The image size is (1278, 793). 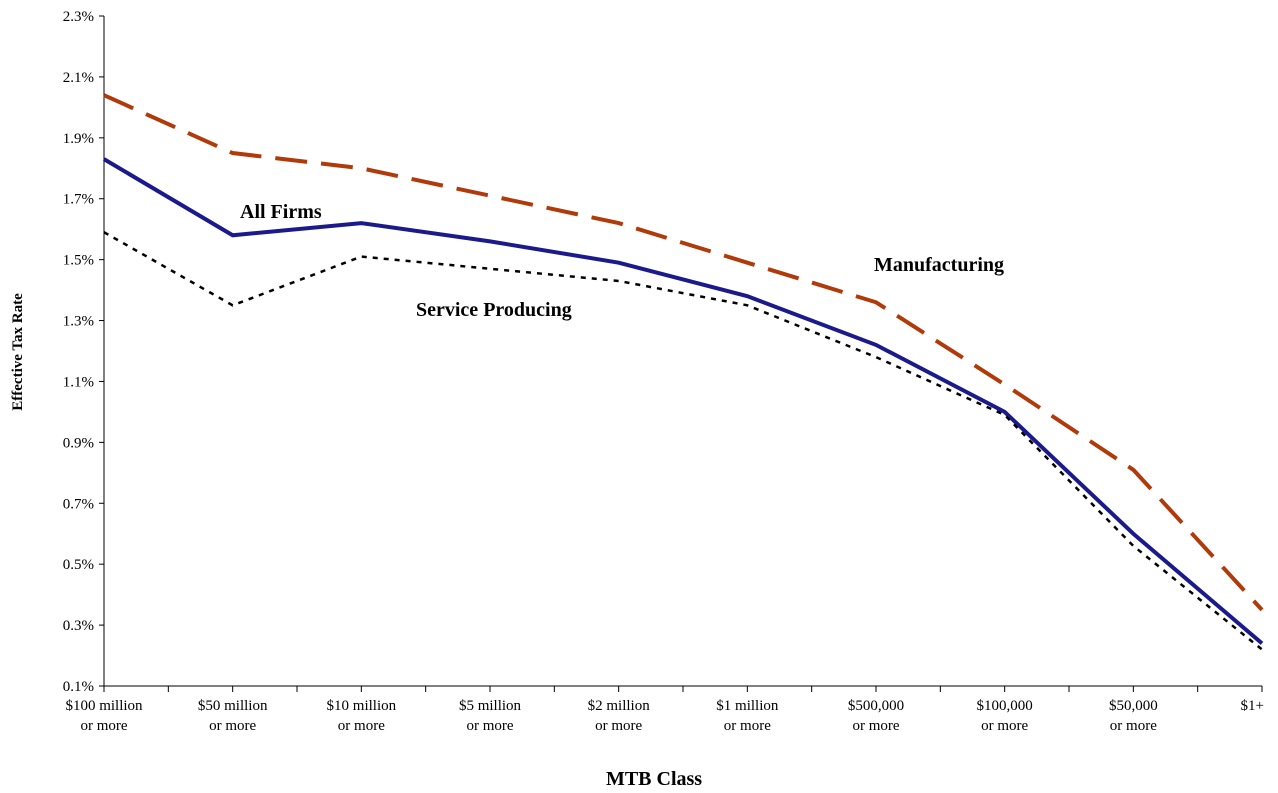 What do you see at coordinates (747, 716) in the screenshot?
I see `x-tick-label: $1 million or more` at bounding box center [747, 716].